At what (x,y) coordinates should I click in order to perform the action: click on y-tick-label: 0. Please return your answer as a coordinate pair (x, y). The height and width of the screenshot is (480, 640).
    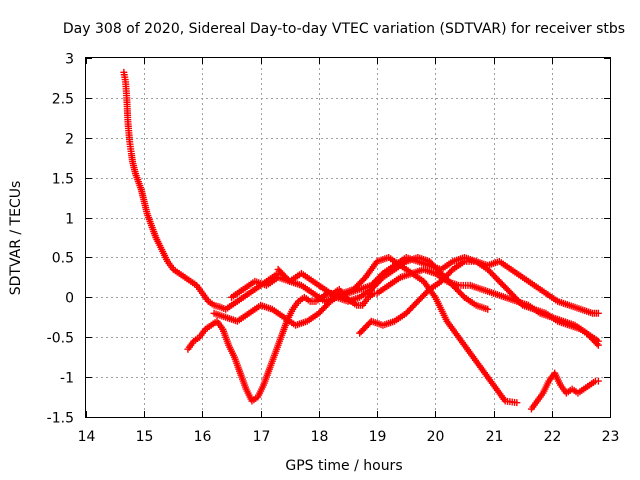
    Looking at the image, I should click on (69, 299).